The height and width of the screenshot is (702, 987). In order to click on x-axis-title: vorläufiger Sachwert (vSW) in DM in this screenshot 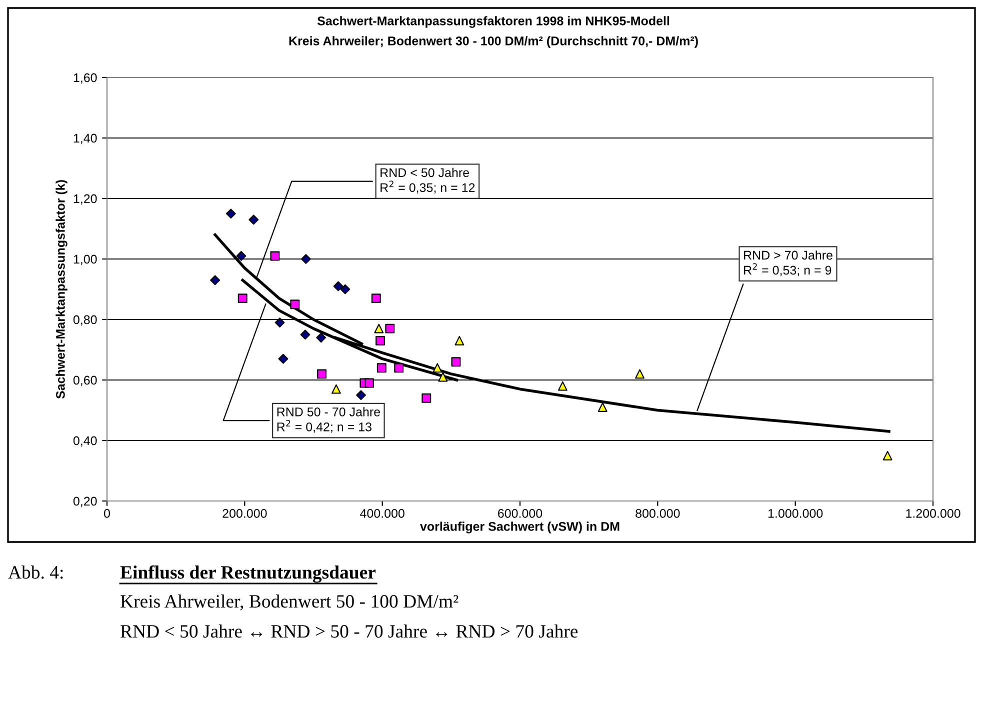, I will do `click(520, 528)`.